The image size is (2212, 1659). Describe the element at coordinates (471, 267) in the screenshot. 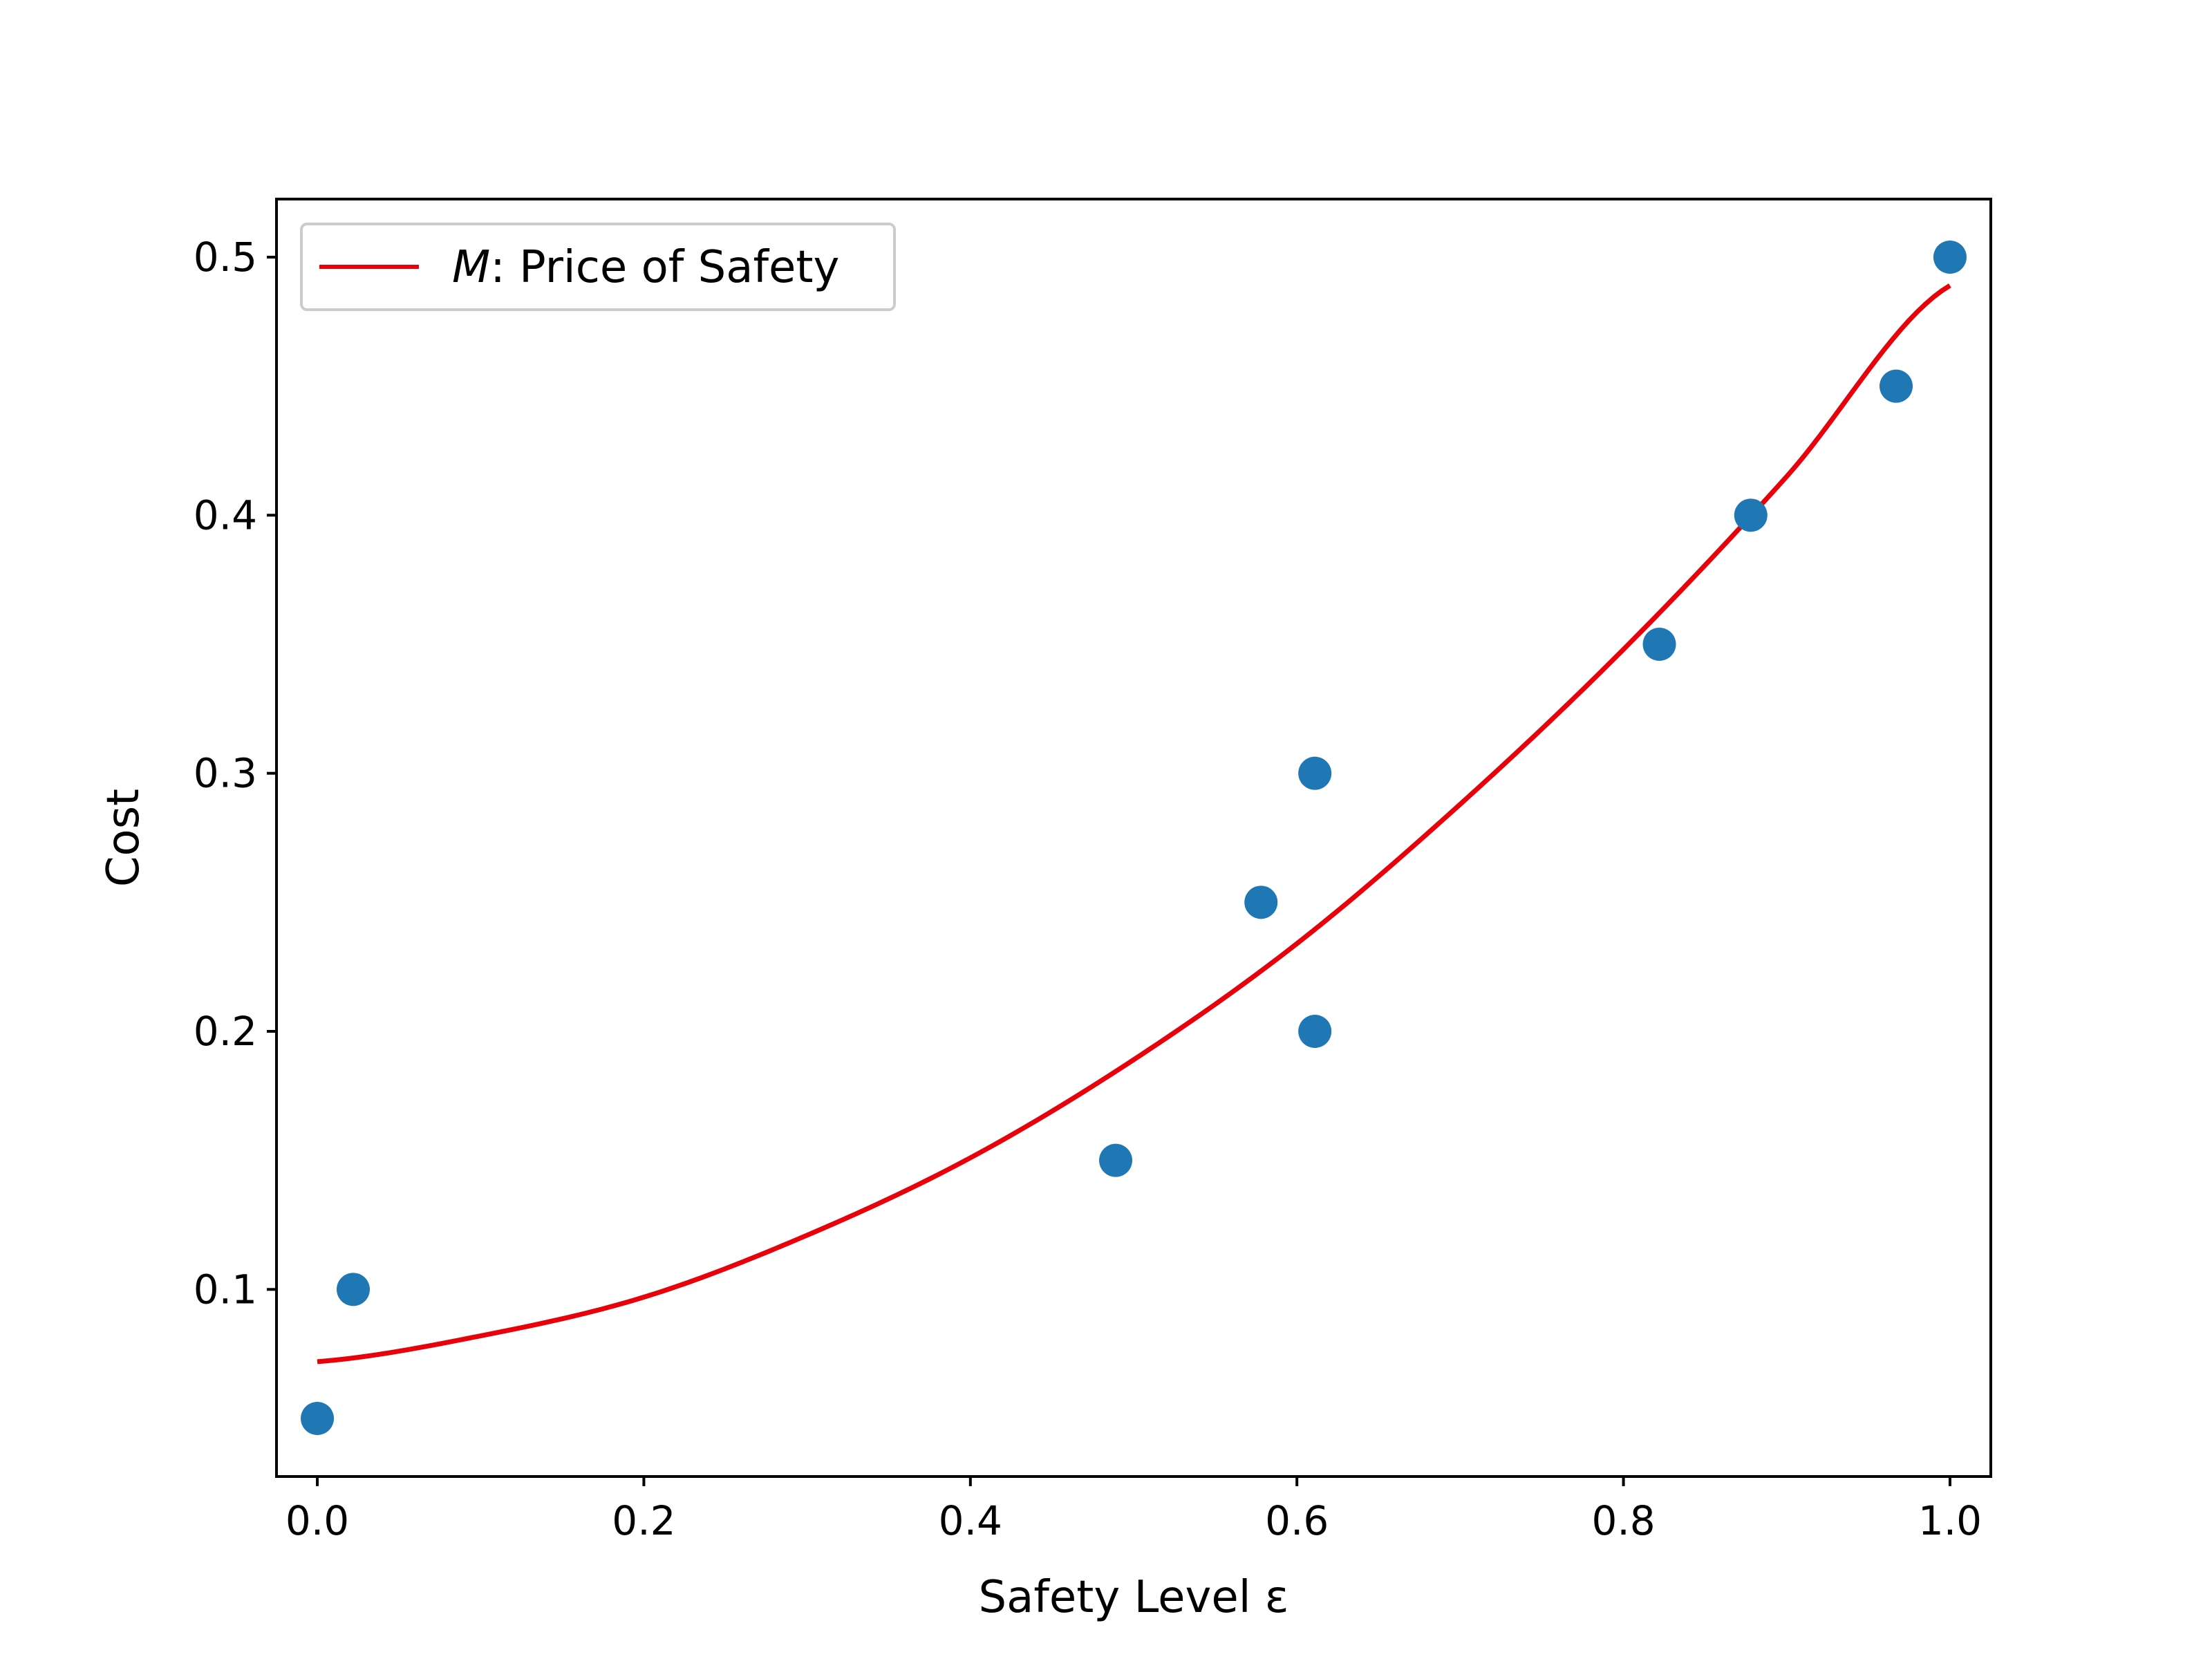

I see `legend-label-symbol: M` at that location.